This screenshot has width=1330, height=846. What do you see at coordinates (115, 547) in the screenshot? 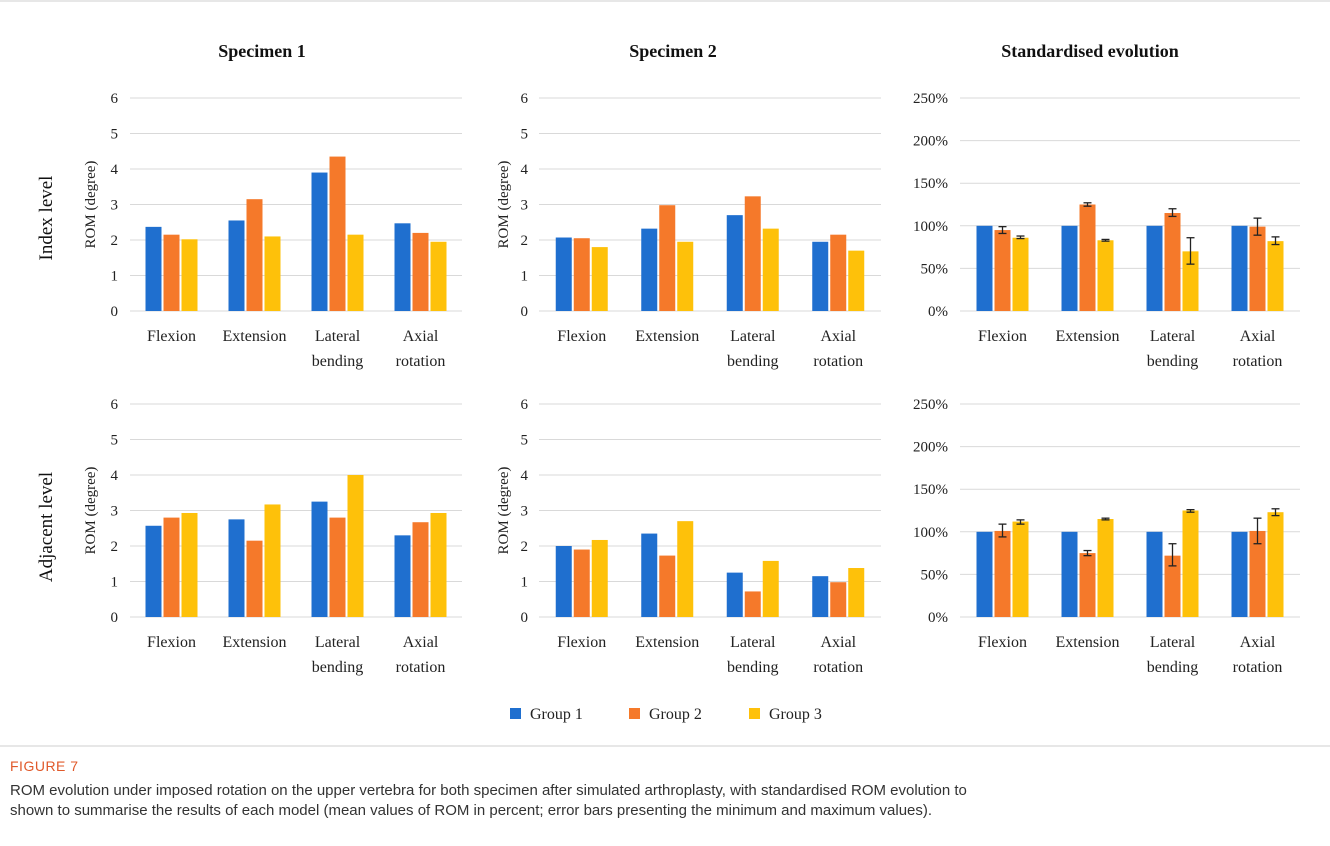
I see `y-tick-label: 2` at bounding box center [115, 547].